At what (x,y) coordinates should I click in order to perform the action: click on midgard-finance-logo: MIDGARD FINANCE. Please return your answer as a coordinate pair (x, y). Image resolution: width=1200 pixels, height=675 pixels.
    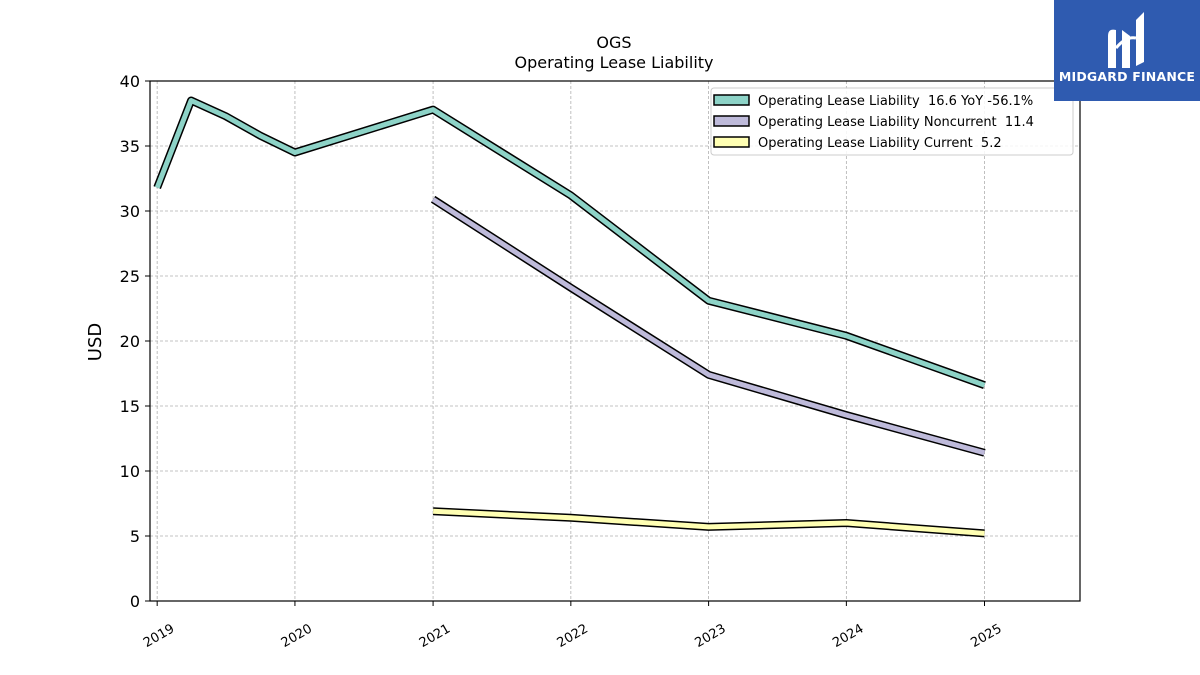
    Looking at the image, I should click on (1127, 50).